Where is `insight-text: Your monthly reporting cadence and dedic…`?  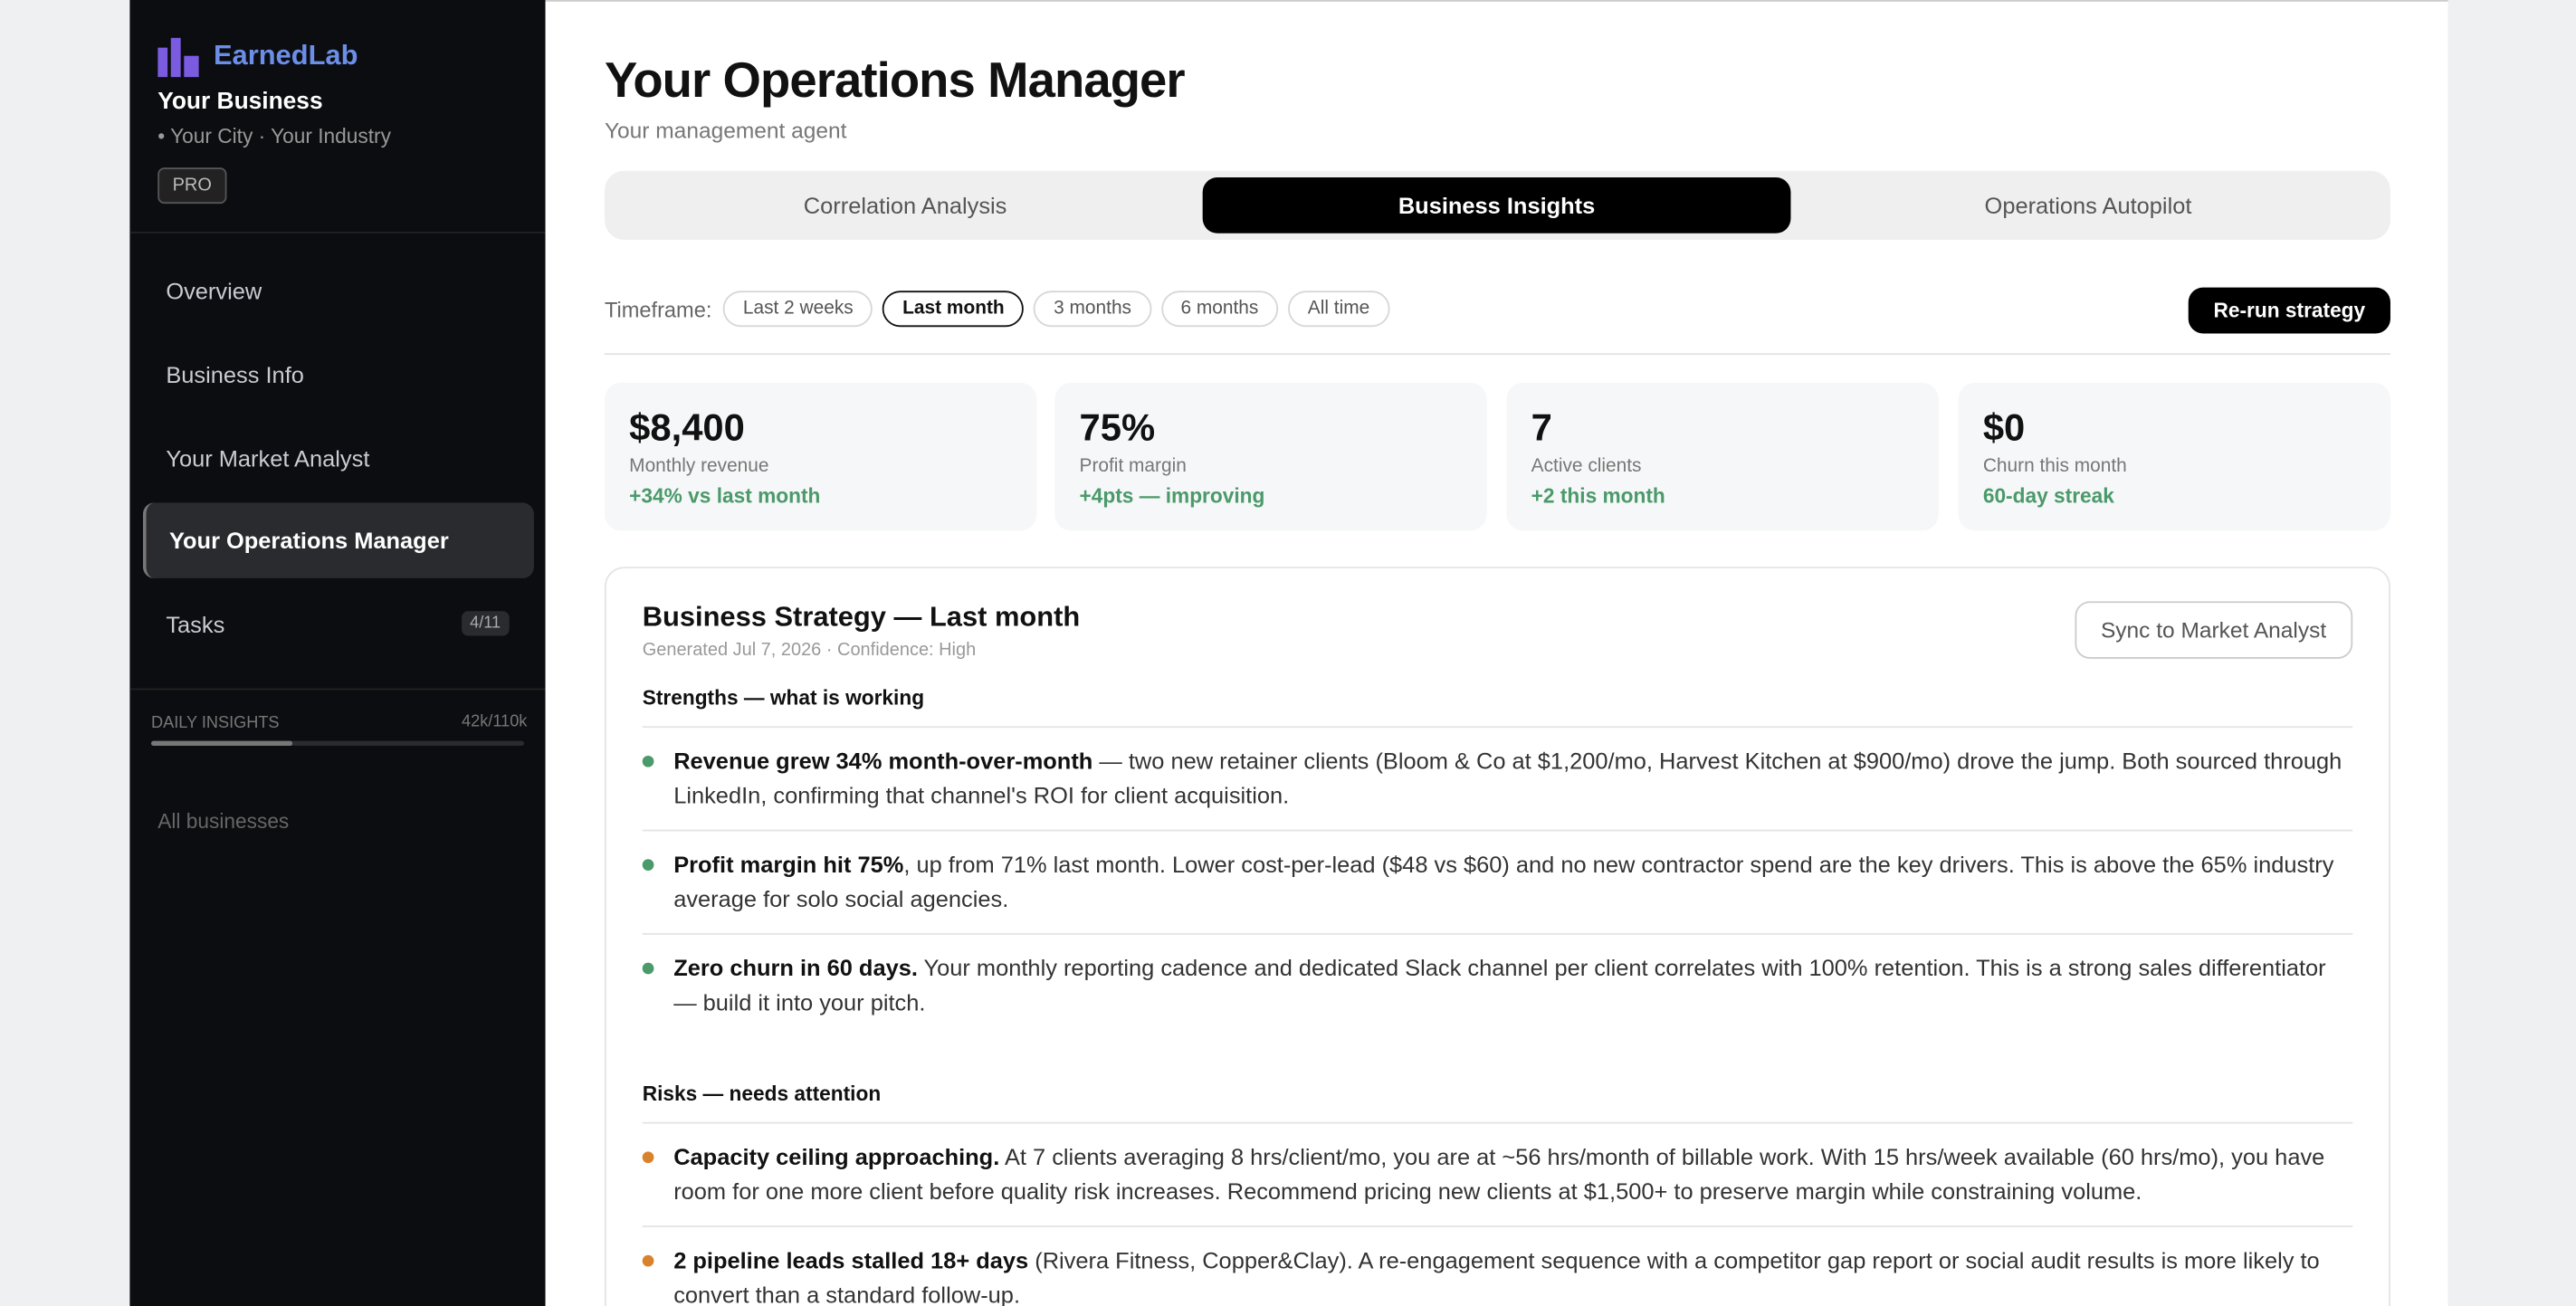 insight-text: Your monthly reporting cadence and dedic… is located at coordinates (1500, 984).